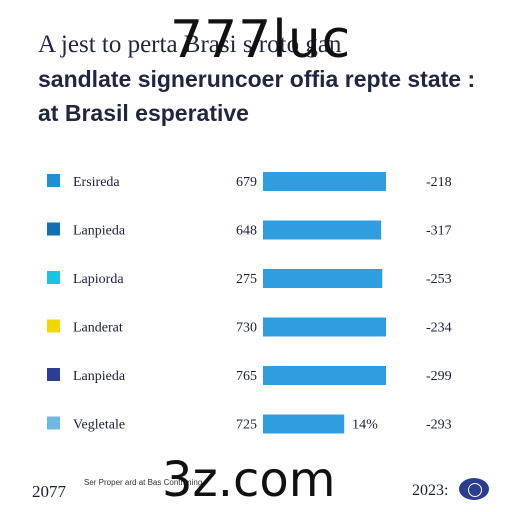  Describe the element at coordinates (246, 328) in the screenshot. I see `value-label: 730` at that location.